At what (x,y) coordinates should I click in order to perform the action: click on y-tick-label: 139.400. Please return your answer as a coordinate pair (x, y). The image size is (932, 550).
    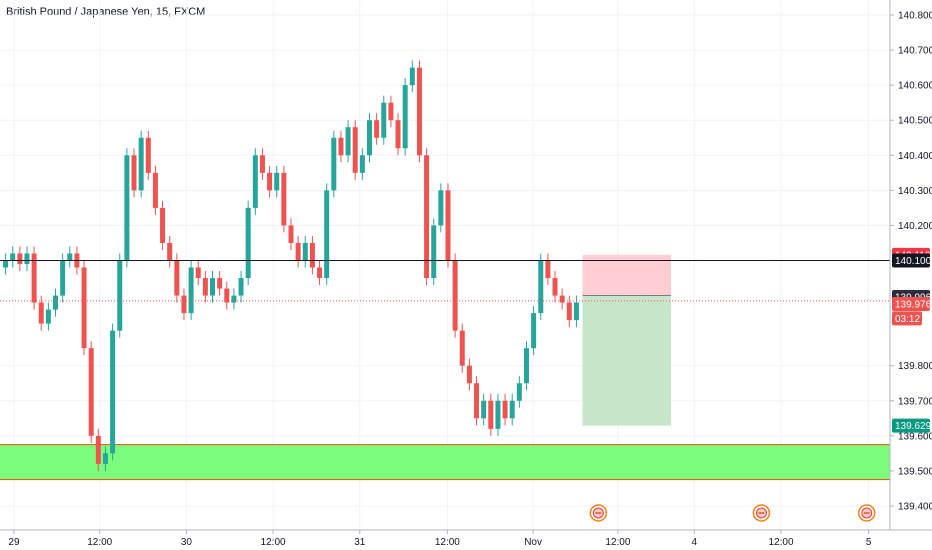
    Looking at the image, I should click on (915, 506).